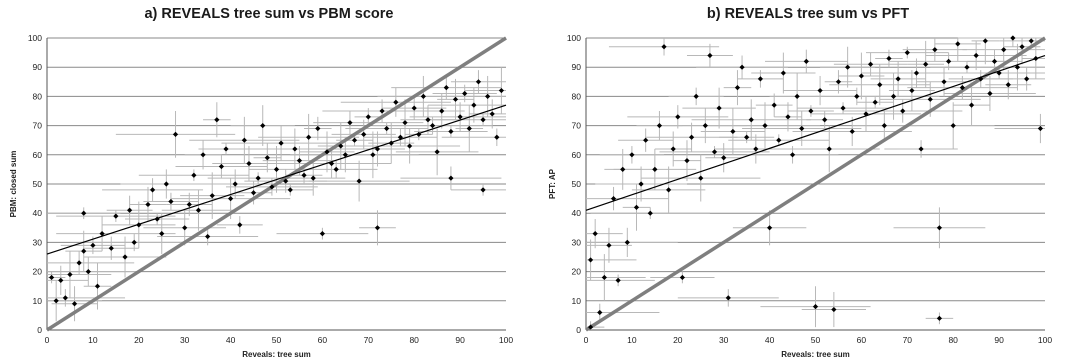  Describe the element at coordinates (577, 242) in the screenshot. I see `y-tick-label: 30` at that location.